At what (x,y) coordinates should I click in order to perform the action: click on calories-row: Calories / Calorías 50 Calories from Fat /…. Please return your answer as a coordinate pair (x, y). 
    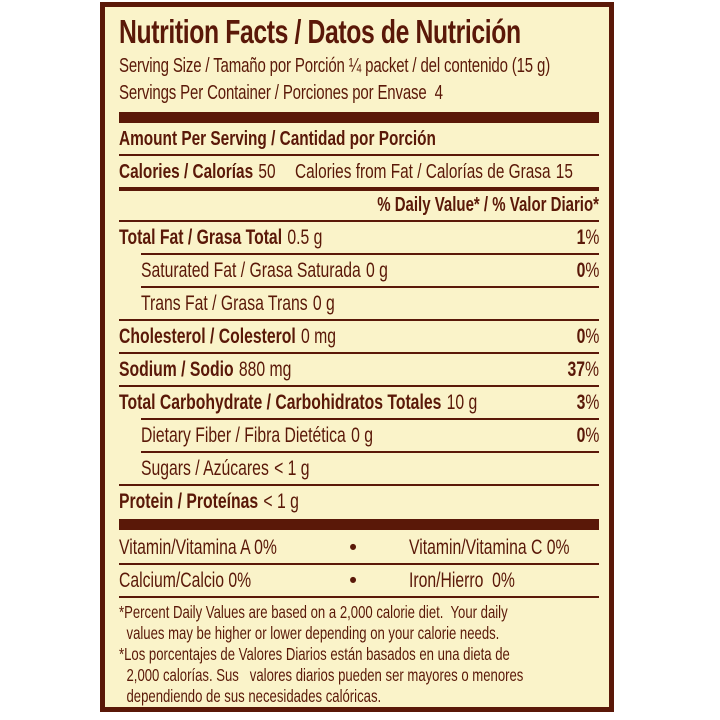
    Looking at the image, I should click on (359, 171).